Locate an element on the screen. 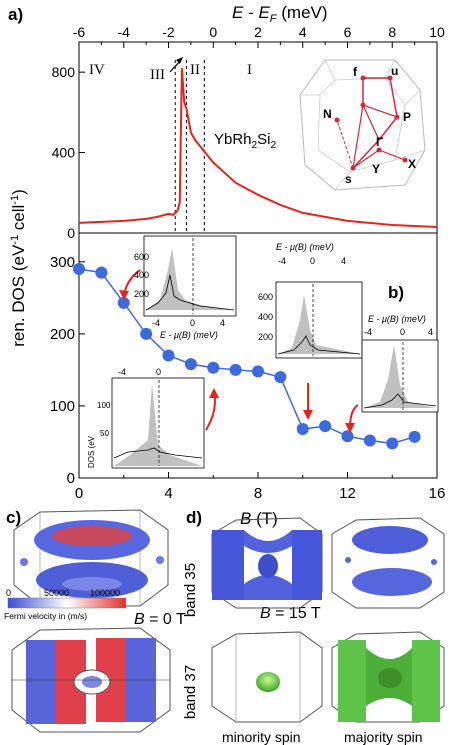 Image resolution: width=458 pixels, height=745 pixels. colorbar is located at coordinates (67, 603).